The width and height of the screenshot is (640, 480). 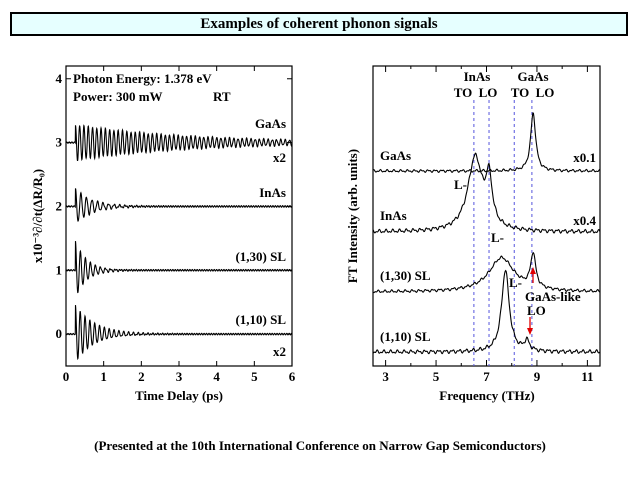 What do you see at coordinates (179, 267) in the screenshot?
I see `trace-1-30-sl` at bounding box center [179, 267].